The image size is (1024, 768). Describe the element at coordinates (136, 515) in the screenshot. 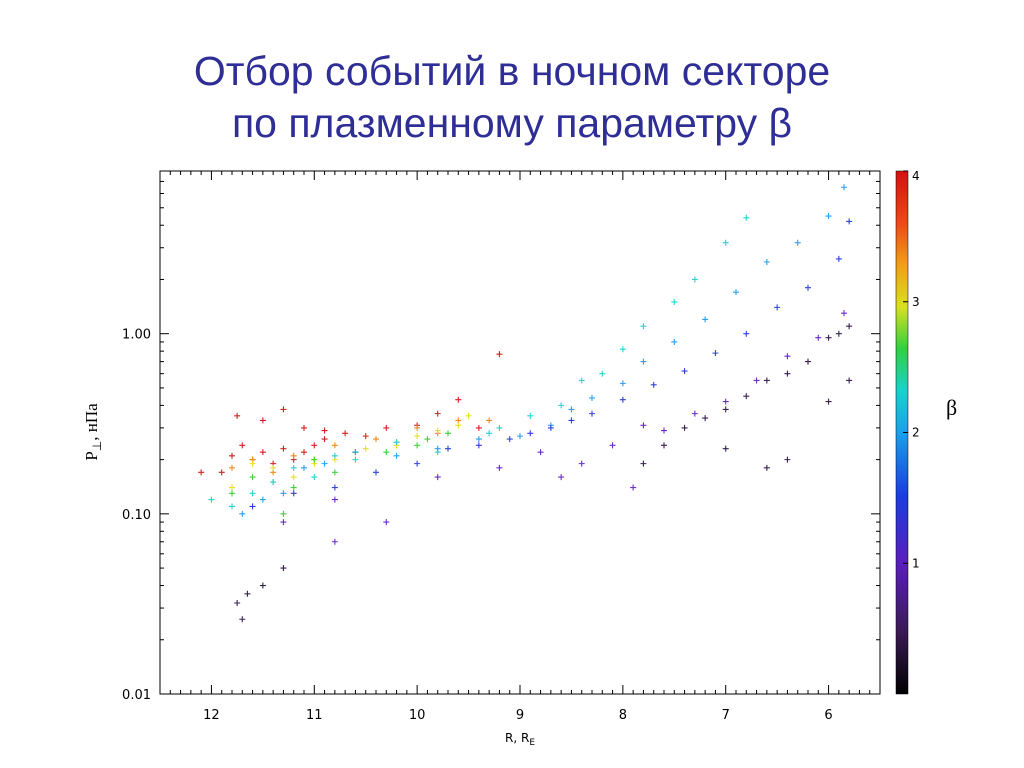

I see `y-tick-label: 0.10` at that location.